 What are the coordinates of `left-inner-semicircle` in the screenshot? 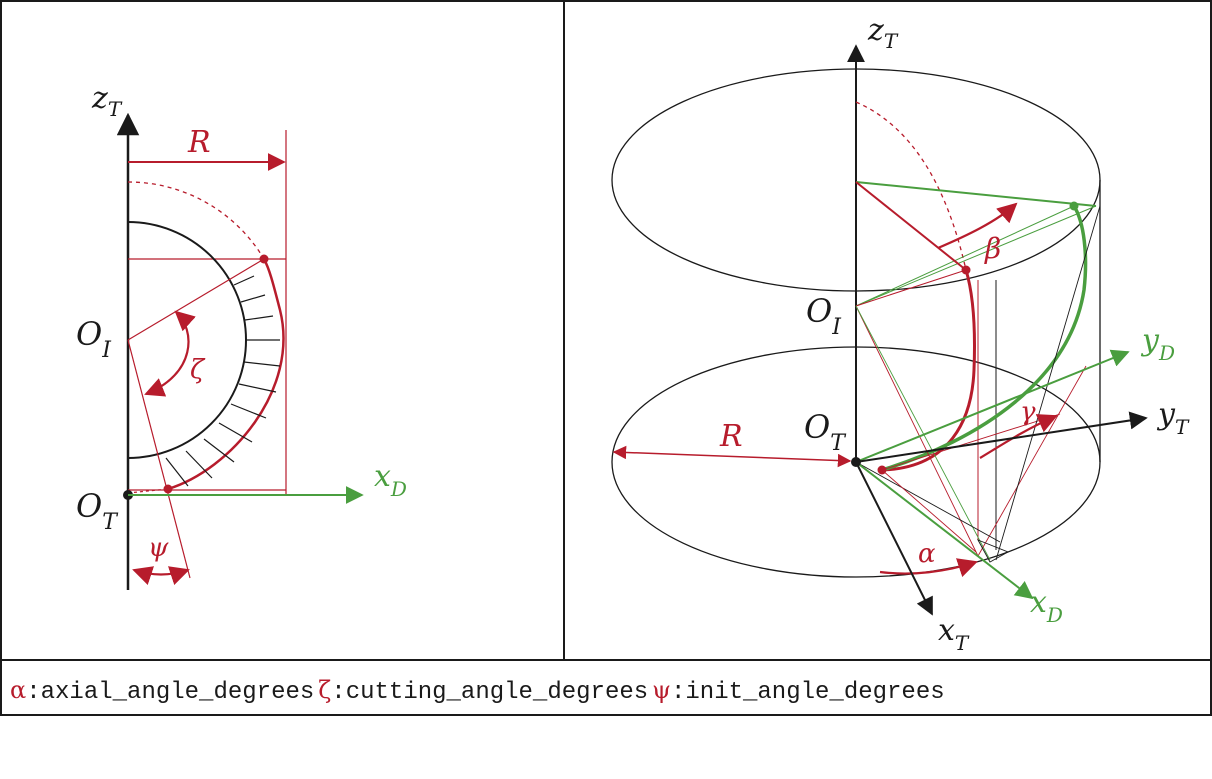 It's located at (187, 340).